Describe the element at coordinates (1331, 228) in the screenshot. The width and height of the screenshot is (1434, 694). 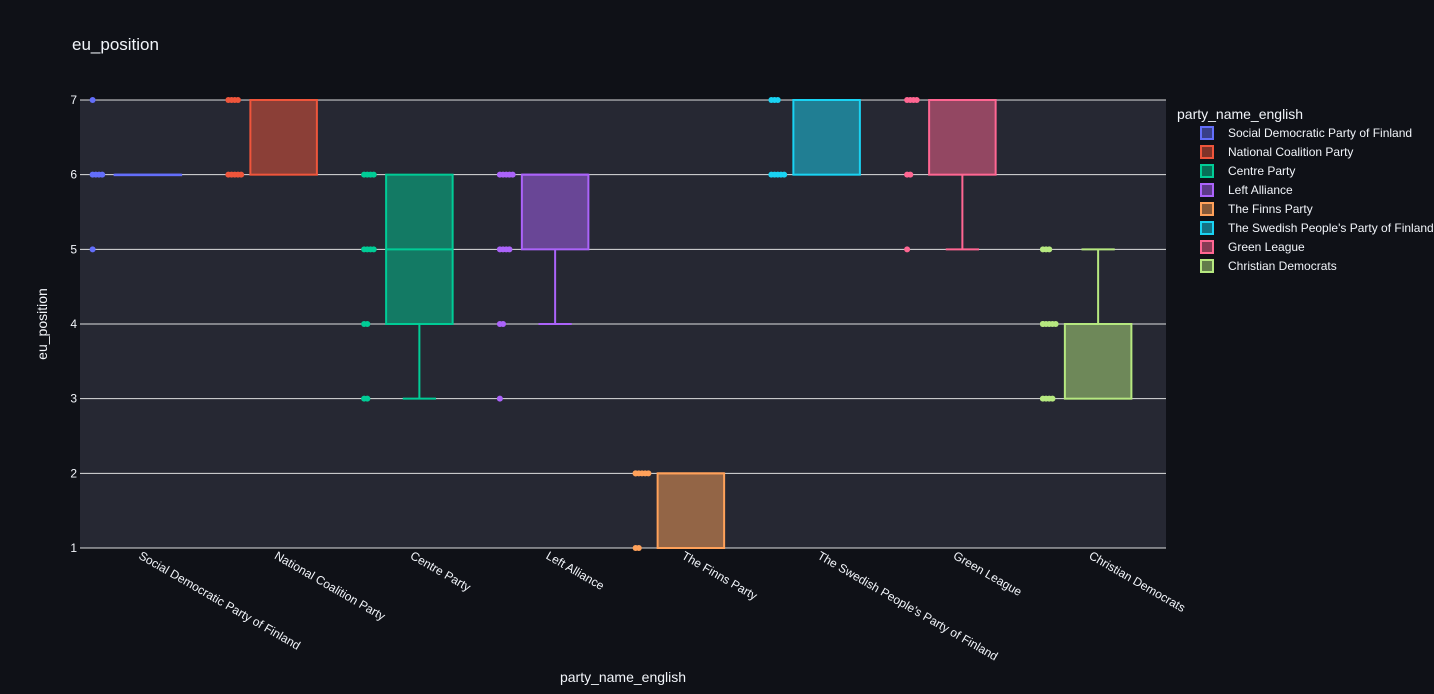
I see `legend-label: The Swedish People's Party of Finland` at that location.